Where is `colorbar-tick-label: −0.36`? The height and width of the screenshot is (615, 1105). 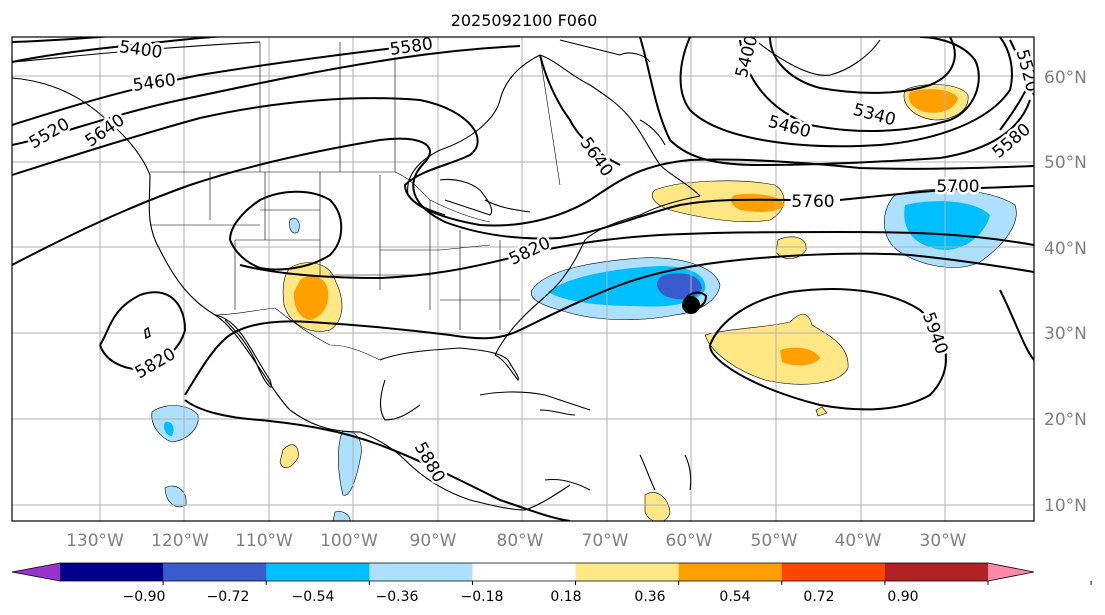
colorbar-tick-label: −0.36 is located at coordinates (397, 597).